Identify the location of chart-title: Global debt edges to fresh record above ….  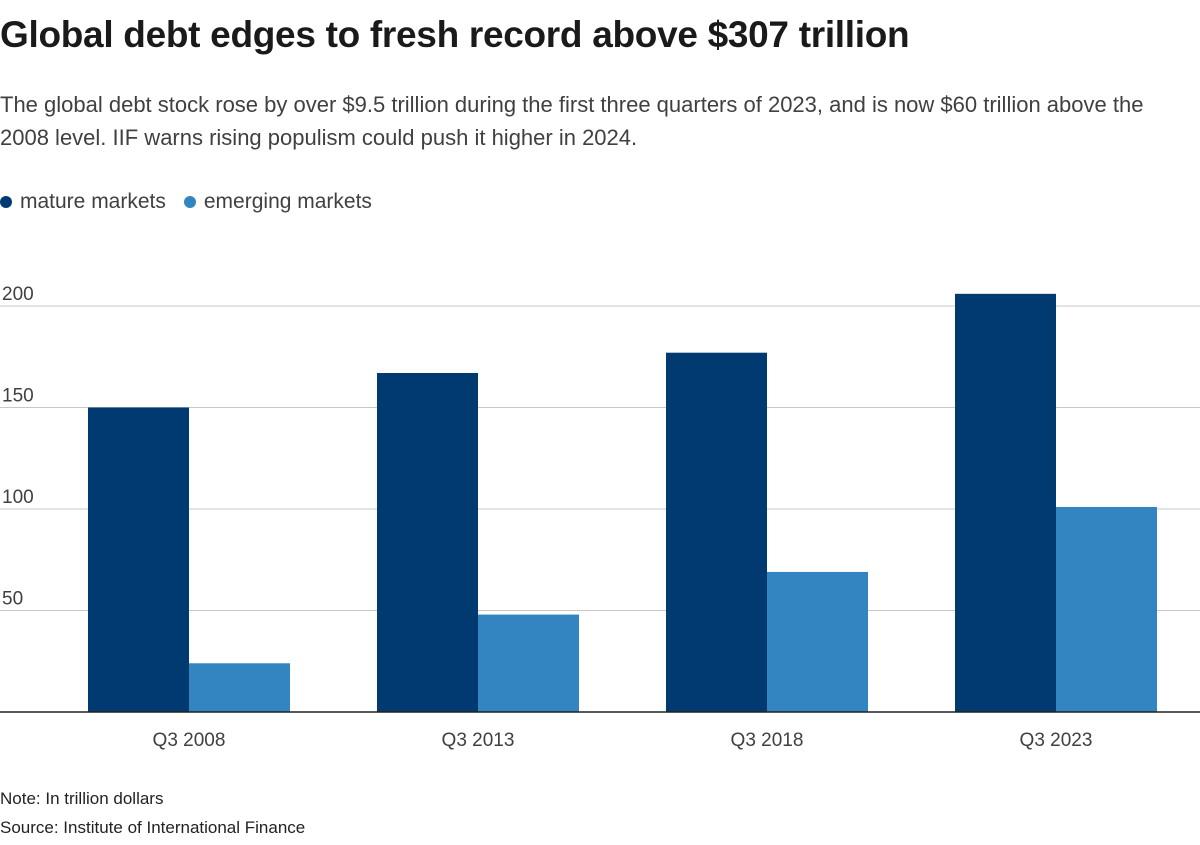
(455, 34).